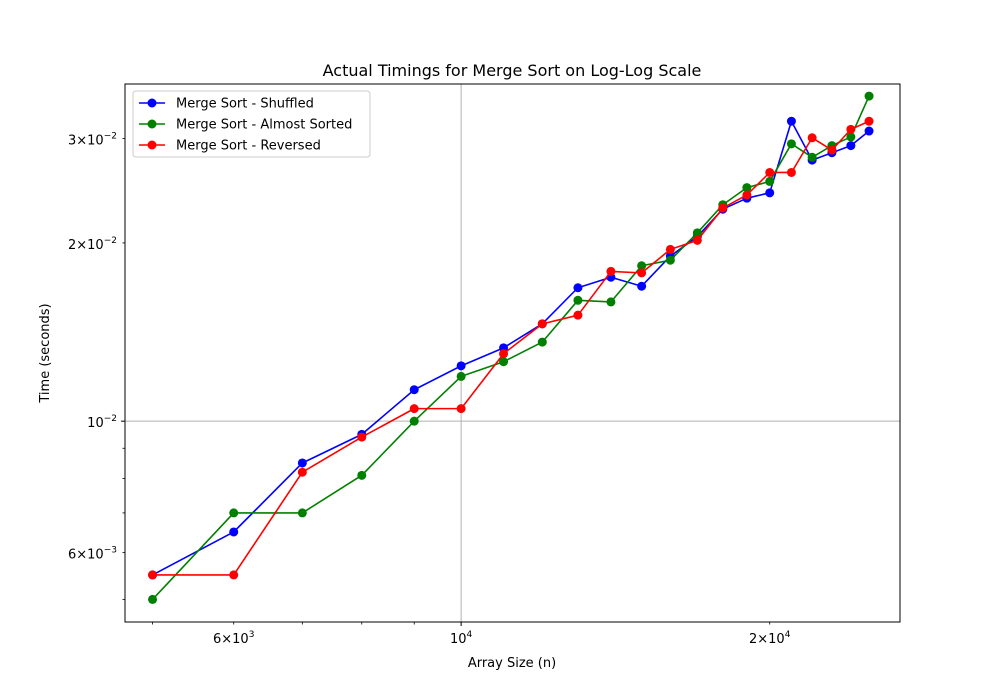 The width and height of the screenshot is (1000, 700). Describe the element at coordinates (512, 663) in the screenshot. I see `x-axis-label: Array Size (n)` at that location.